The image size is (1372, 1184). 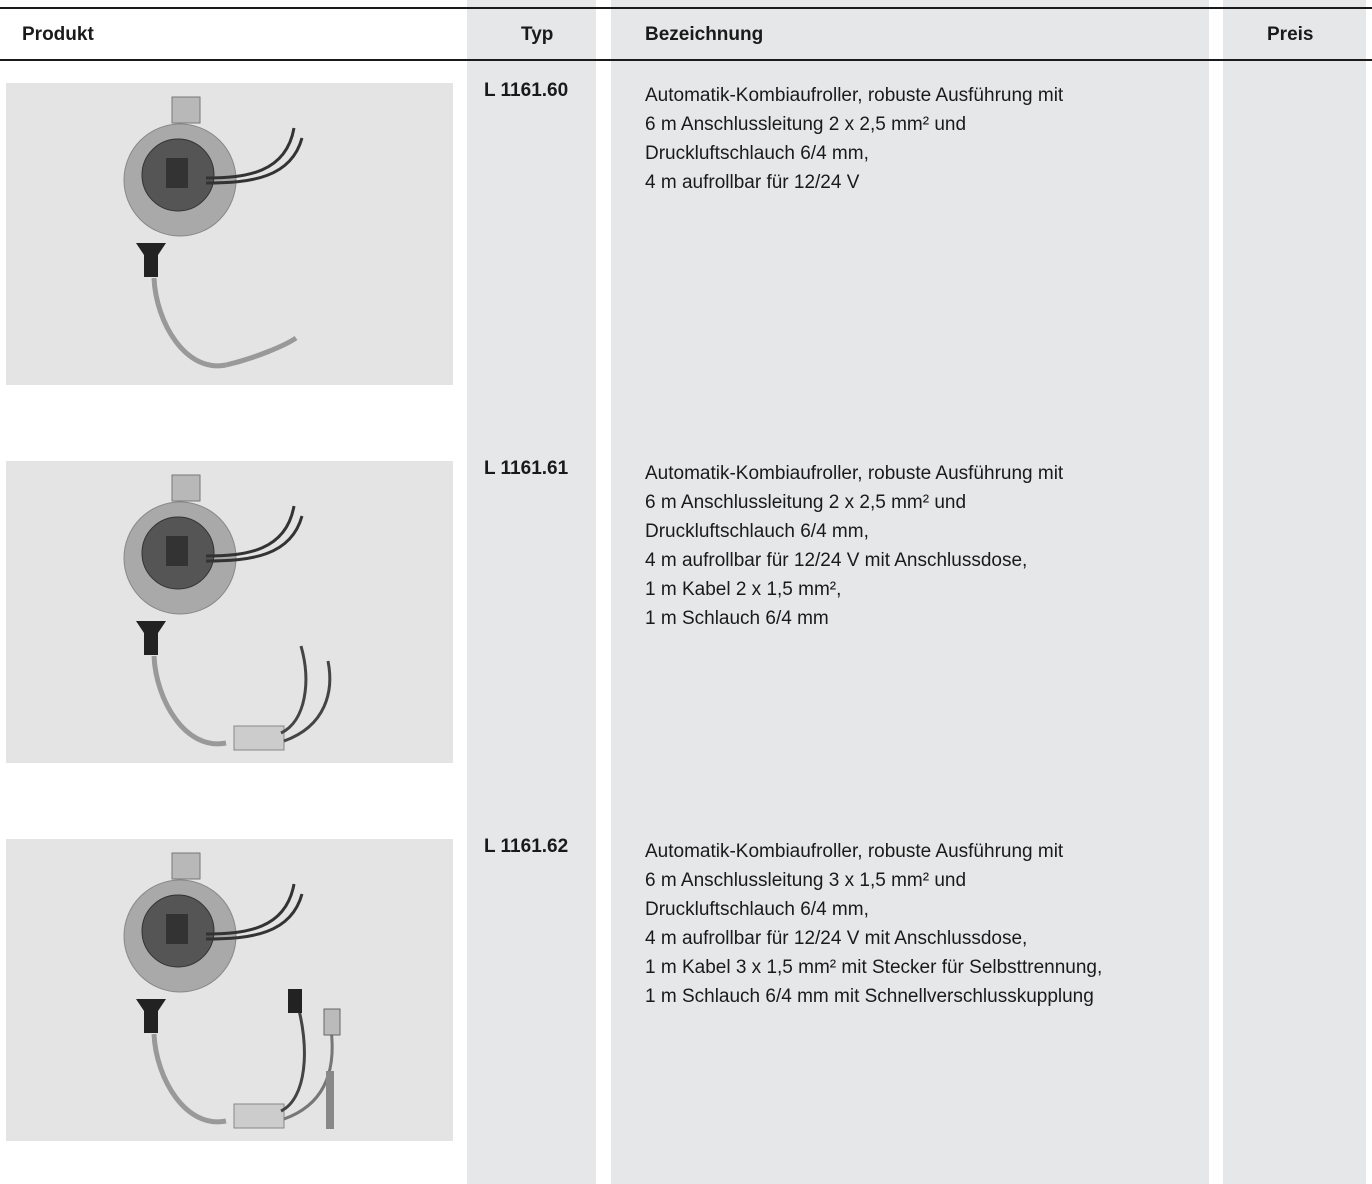 I want to click on header-rule, so click(x=686, y=60).